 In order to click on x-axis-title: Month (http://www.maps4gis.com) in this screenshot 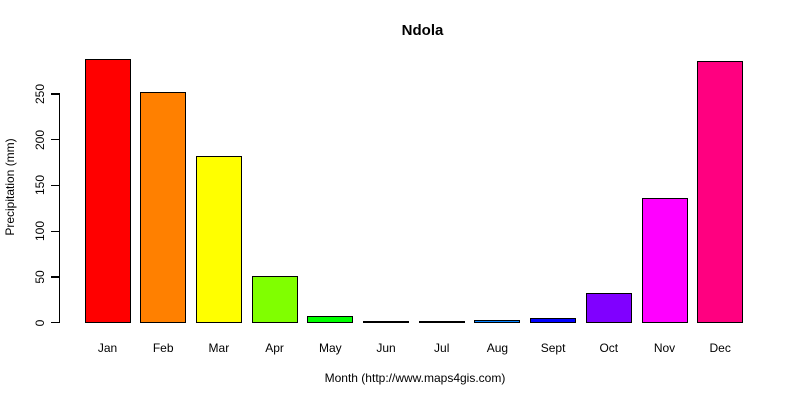, I will do `click(415, 378)`.